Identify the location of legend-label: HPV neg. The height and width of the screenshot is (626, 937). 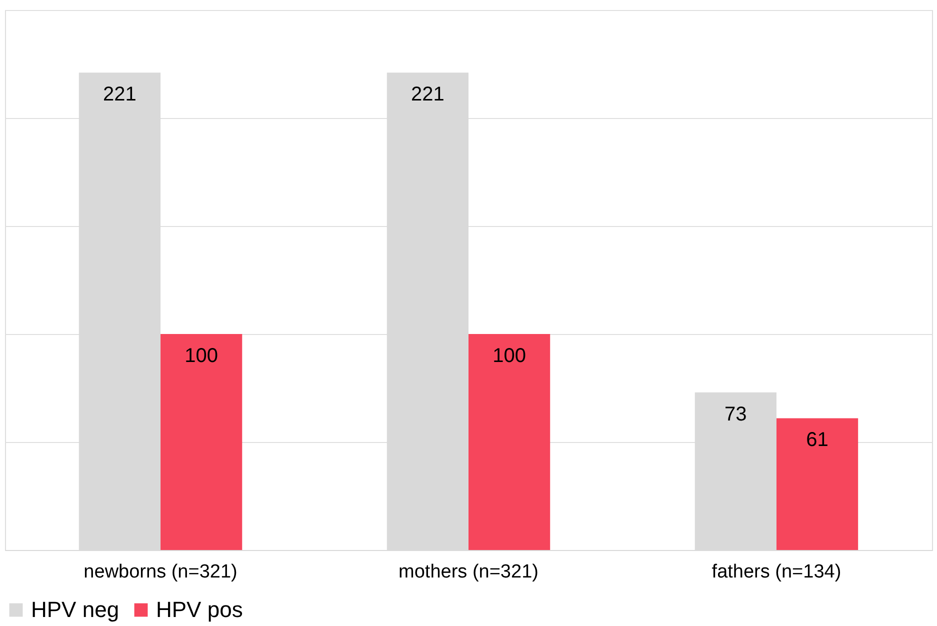
(75, 609).